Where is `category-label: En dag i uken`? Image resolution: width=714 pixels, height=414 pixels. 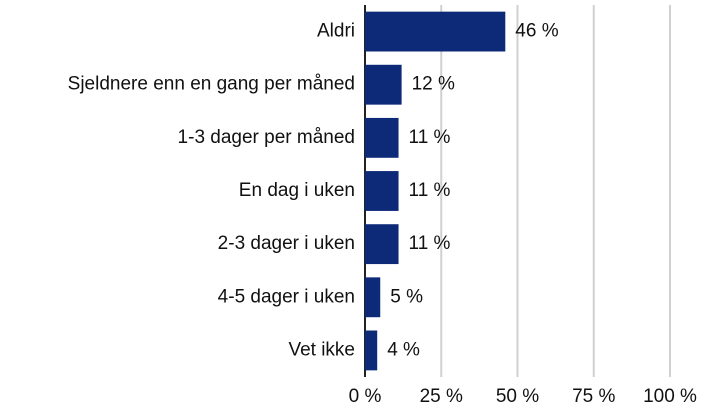 category-label: En dag i uken is located at coordinates (297, 190).